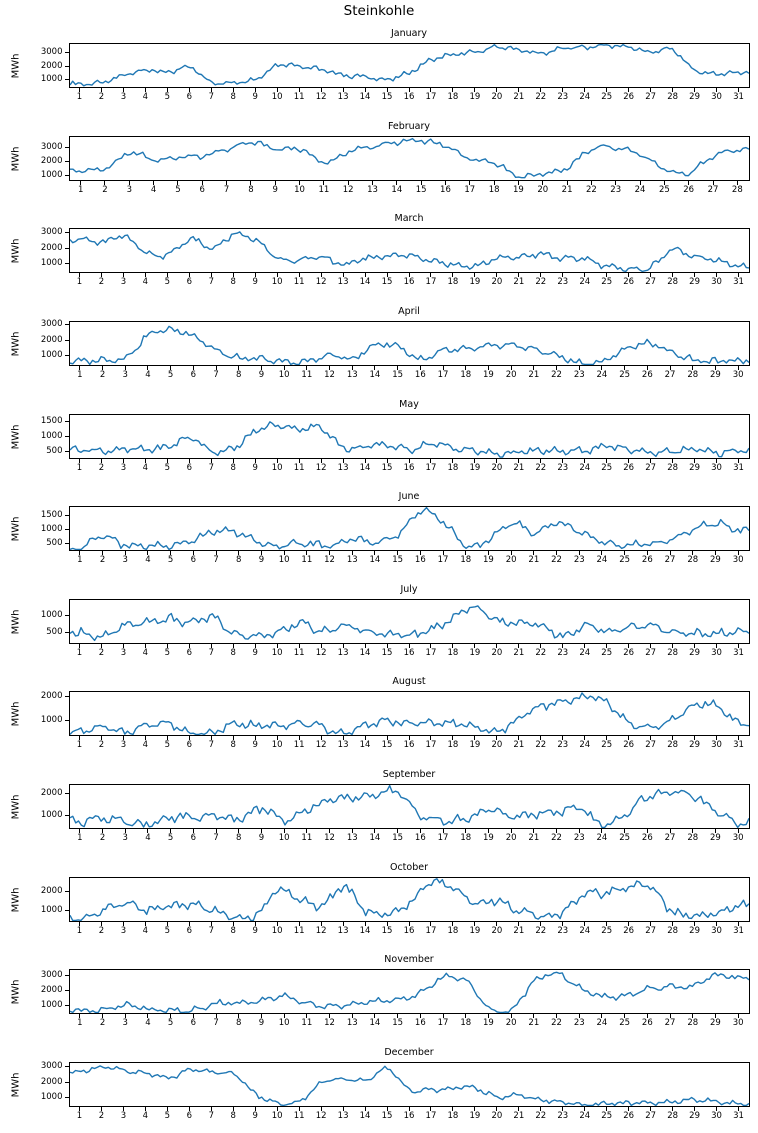 The width and height of the screenshot is (758, 1133). What do you see at coordinates (409, 528) in the screenshot?
I see `data-line` at bounding box center [409, 528].